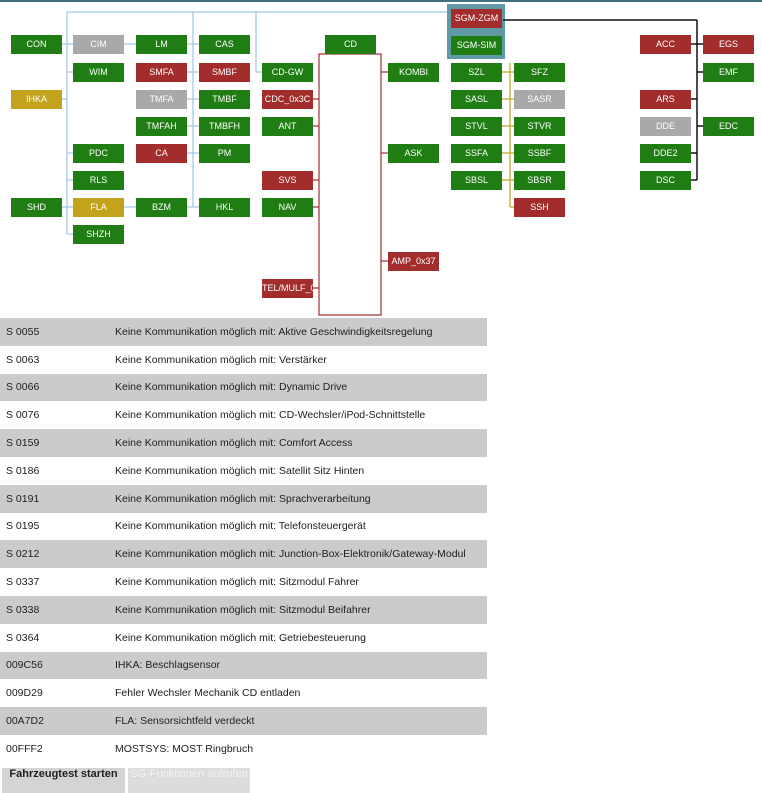 This screenshot has width=762, height=793. I want to click on ecu-node-tmbfh: TMBFH, so click(224, 126).